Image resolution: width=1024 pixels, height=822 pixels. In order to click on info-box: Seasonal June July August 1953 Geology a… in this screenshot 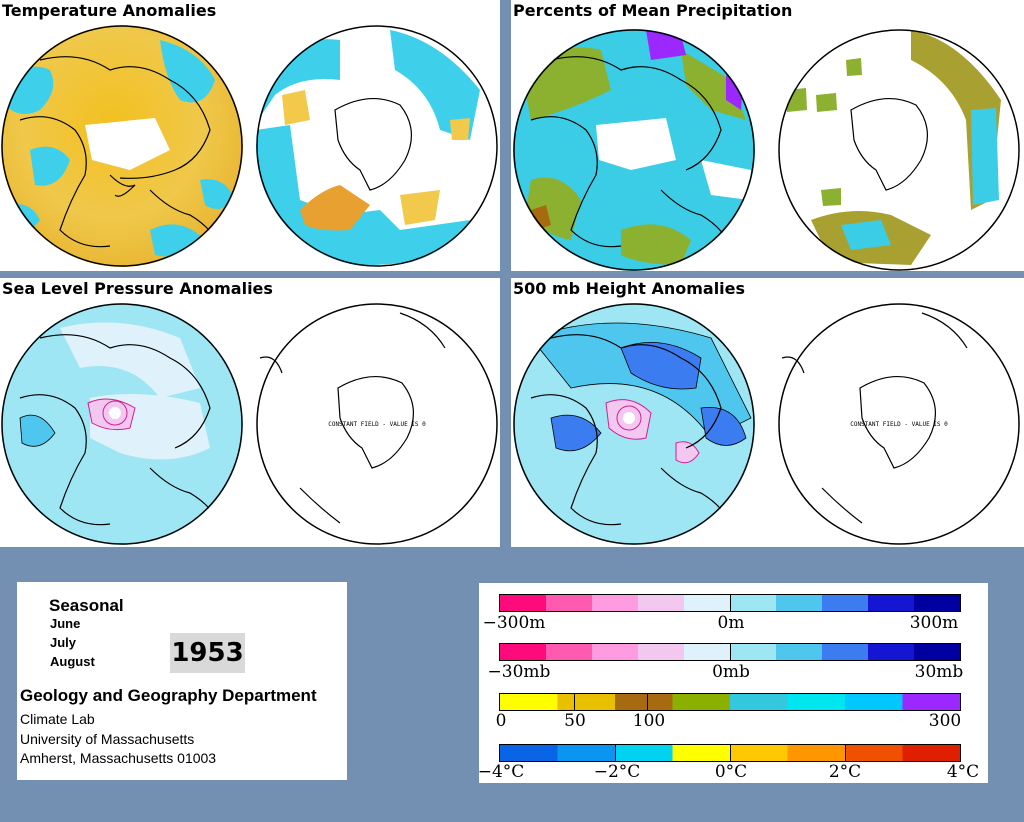, I will do `click(182, 681)`.